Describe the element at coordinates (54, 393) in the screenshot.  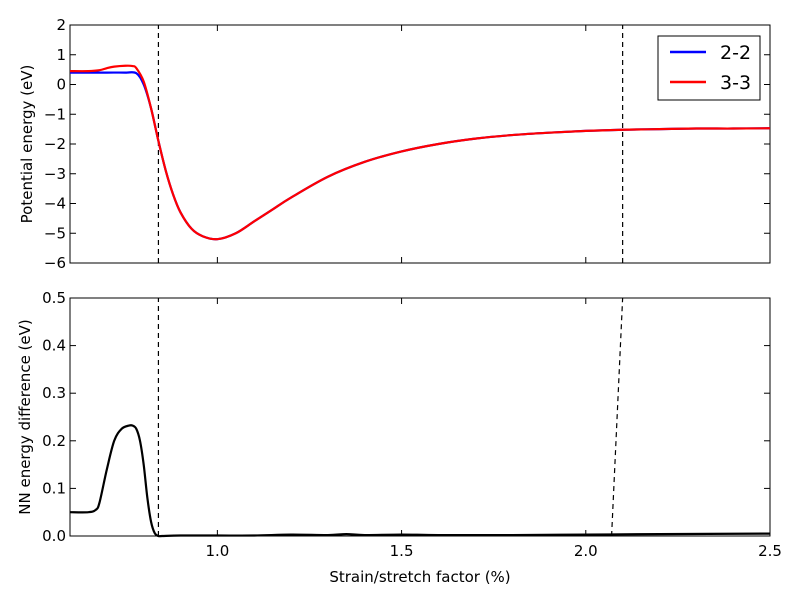
I see `y-tick-label: 0.3` at that location.